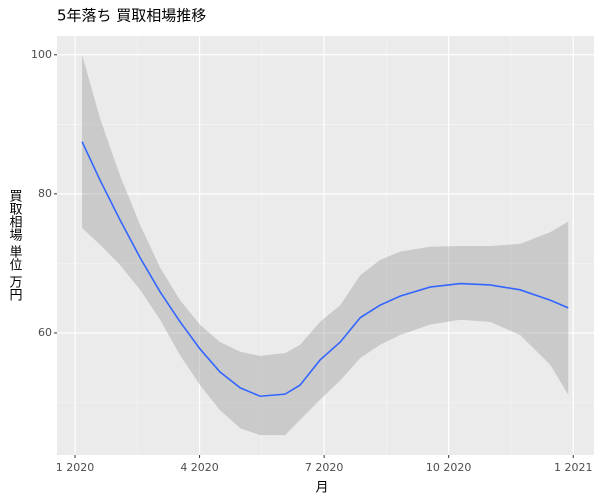  Describe the element at coordinates (75, 467) in the screenshot. I see `x-tick-label: 1 2020` at that location.